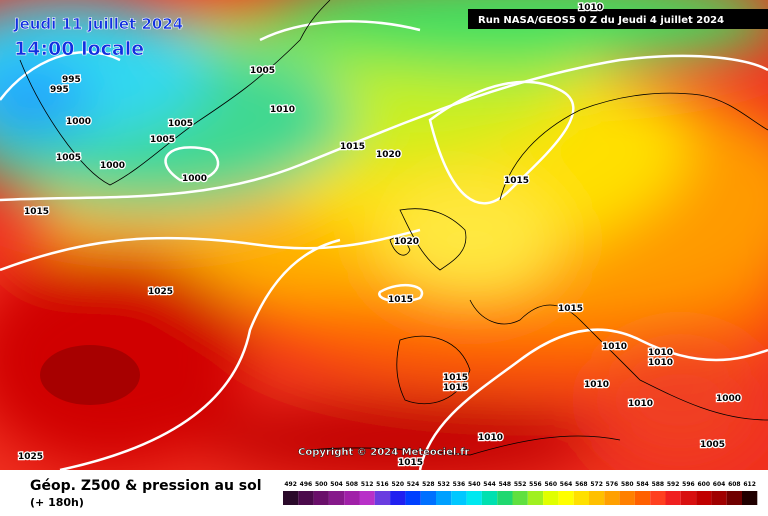  I want to click on scale-label: 592, so click(673, 484).